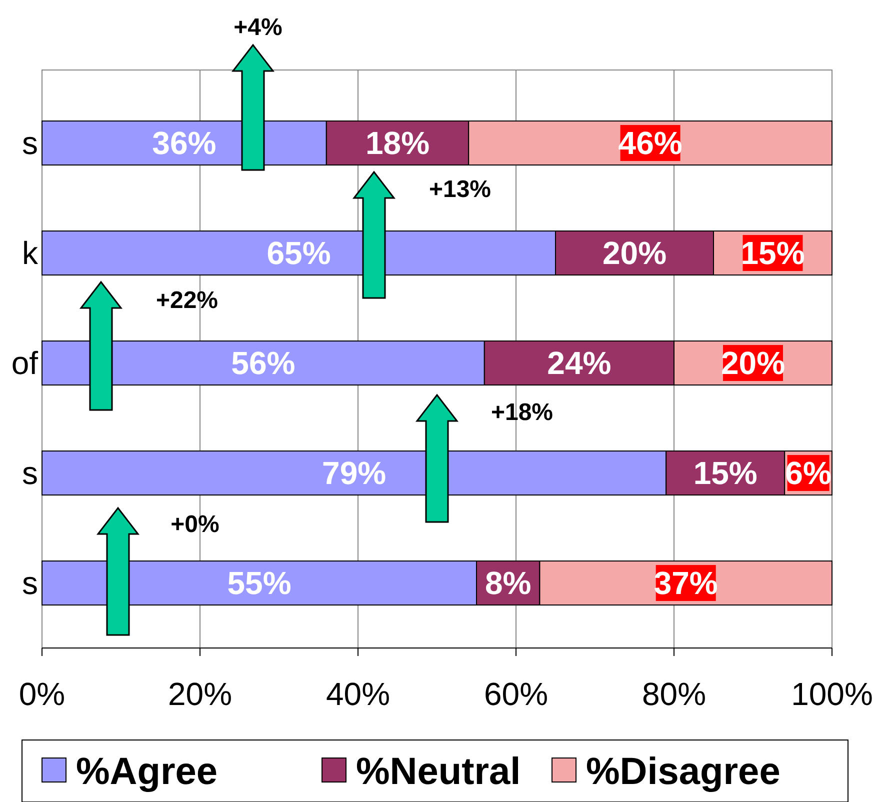  I want to click on x-tick-label: 60%, so click(516, 694).